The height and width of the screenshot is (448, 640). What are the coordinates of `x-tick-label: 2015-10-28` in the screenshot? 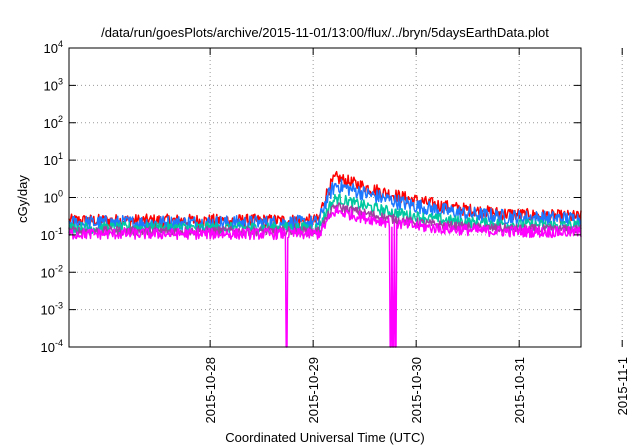 It's located at (210, 390).